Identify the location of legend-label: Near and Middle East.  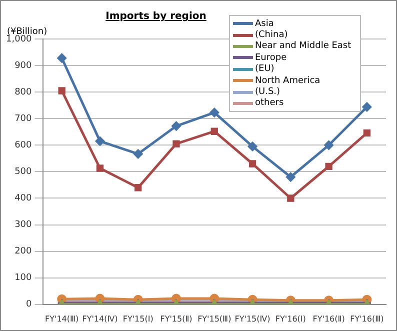
(303, 46).